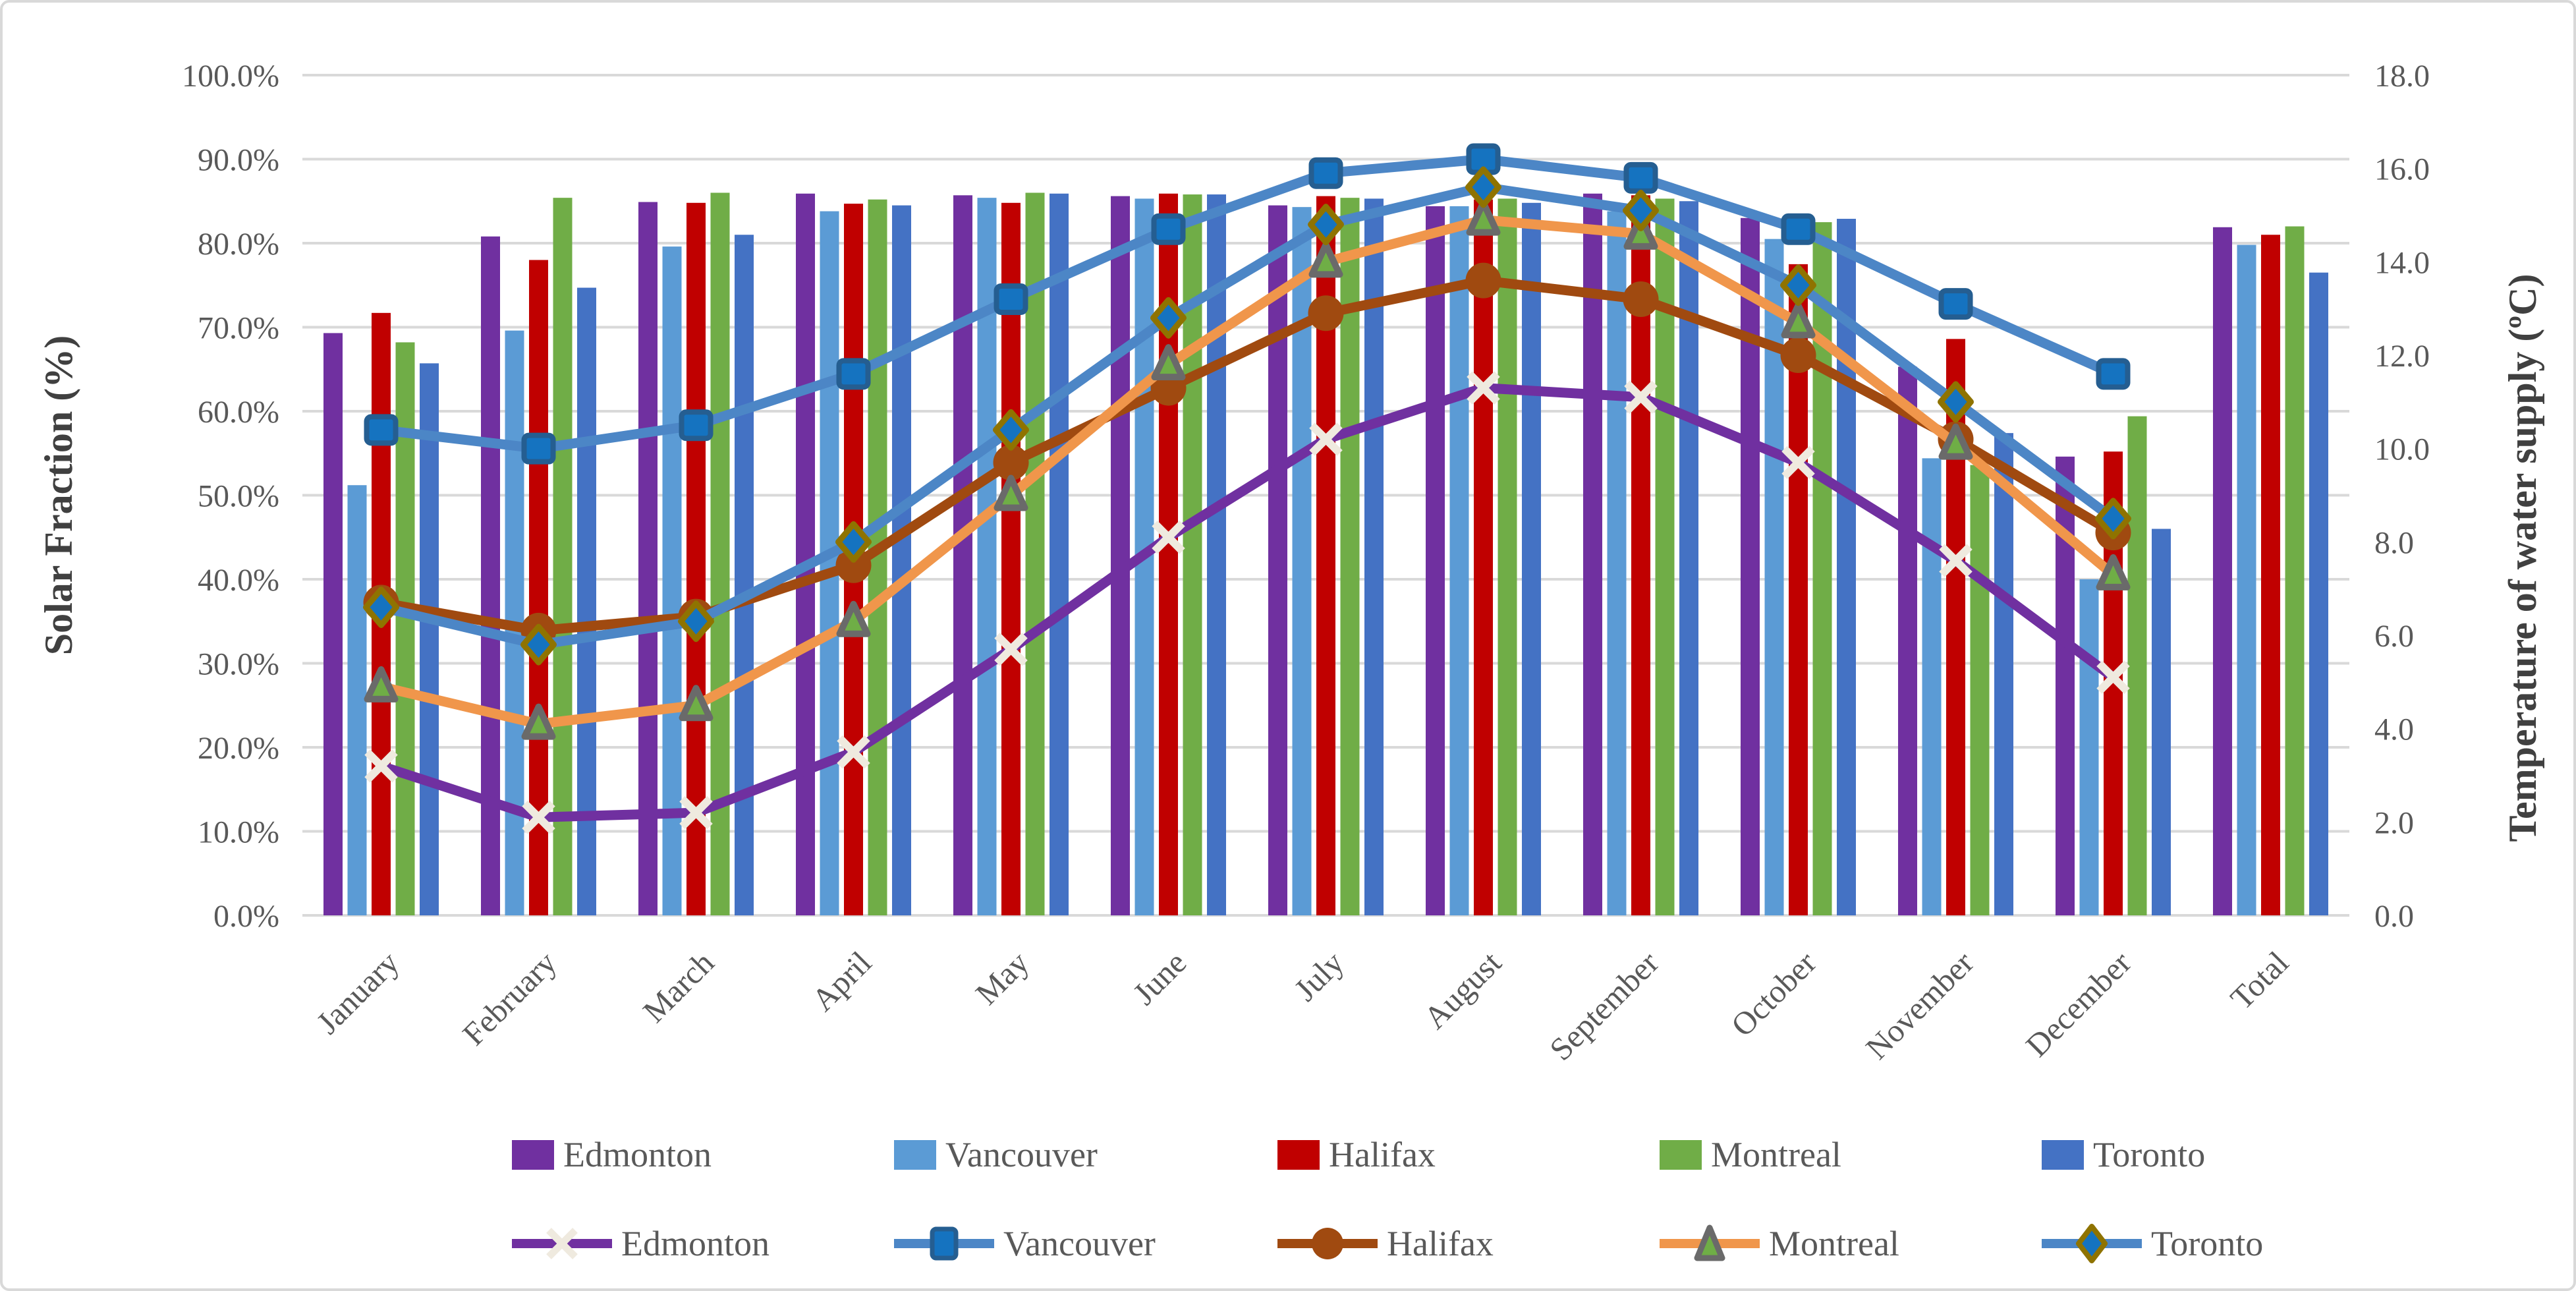  I want to click on bar-toronto-august, so click(1531, 558).